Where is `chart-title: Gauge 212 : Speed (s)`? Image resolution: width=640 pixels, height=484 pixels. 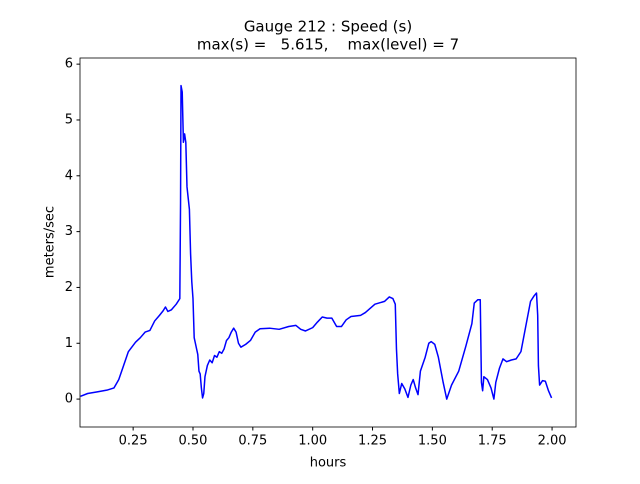 chart-title: Gauge 212 : Speed (s) is located at coordinates (328, 27).